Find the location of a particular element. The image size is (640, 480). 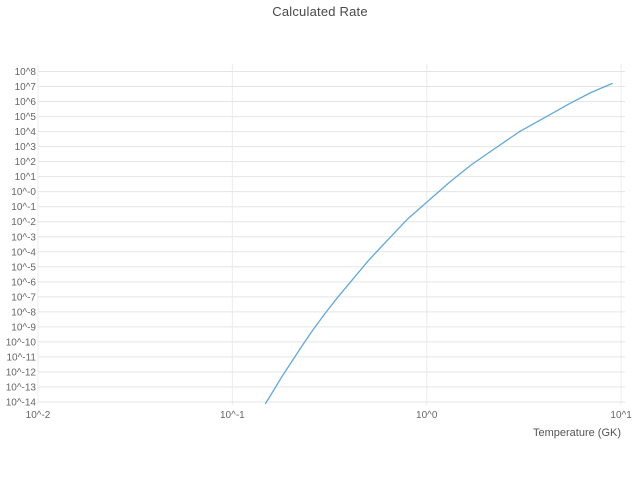

y-tick-label: 10^-11 is located at coordinates (21, 357).